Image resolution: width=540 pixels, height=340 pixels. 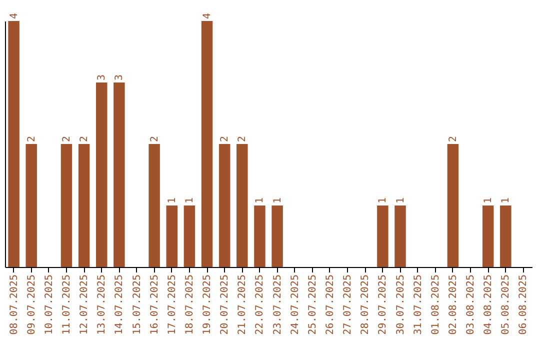 What do you see at coordinates (418, 304) in the screenshot?
I see `x-tick-label: 31.07.2025` at bounding box center [418, 304].